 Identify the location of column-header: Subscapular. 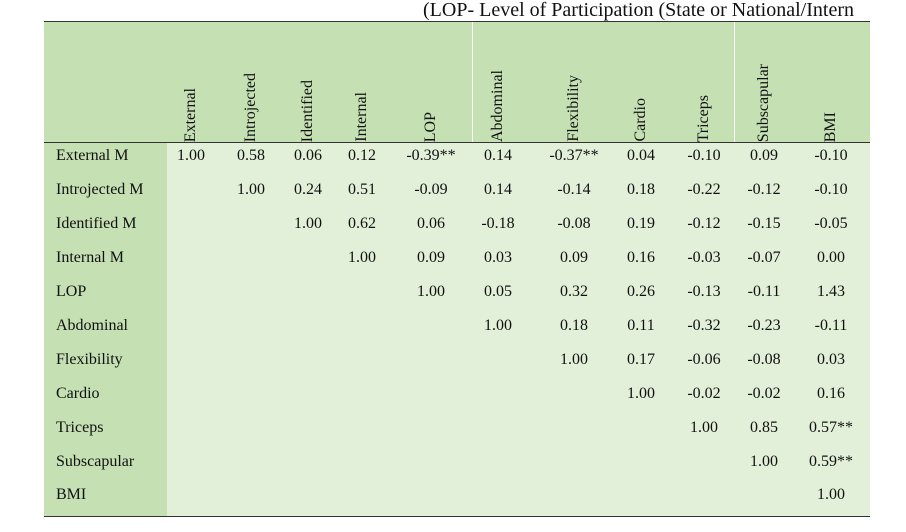
(764, 82).